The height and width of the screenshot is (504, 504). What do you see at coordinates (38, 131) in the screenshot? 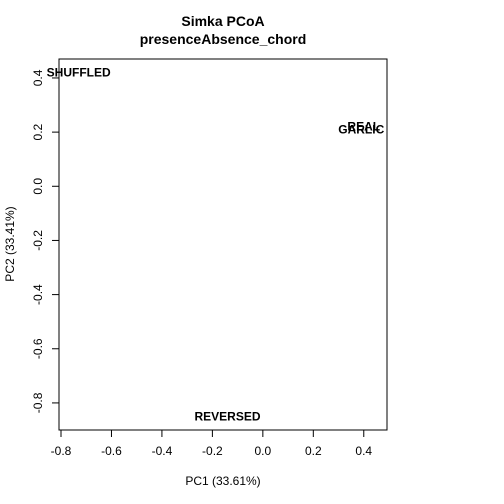
I see `y-tick-label: 0.2` at bounding box center [38, 131].